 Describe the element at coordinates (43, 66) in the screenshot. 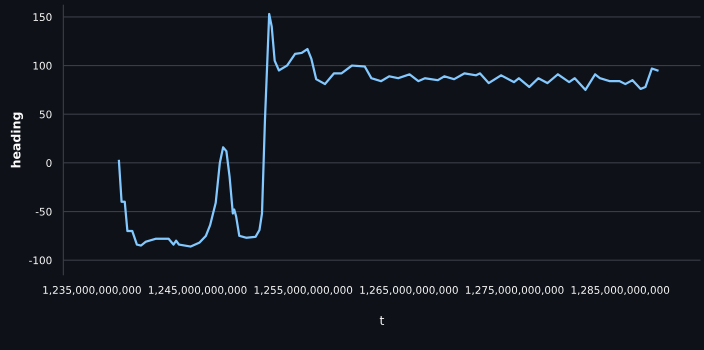

I see `y-tick-label: 100` at that location.